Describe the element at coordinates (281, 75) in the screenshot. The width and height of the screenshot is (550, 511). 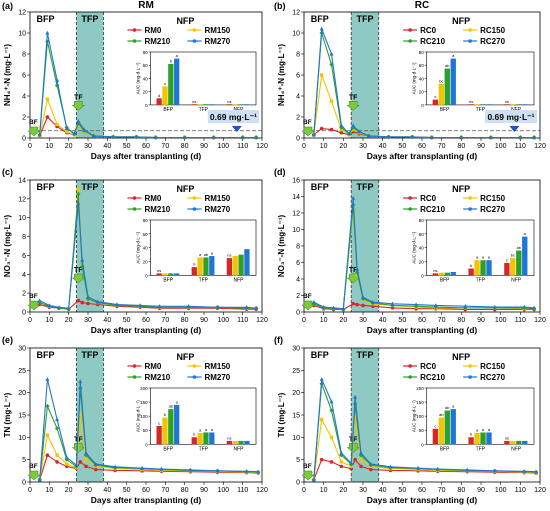
I see `y-axis-label: NH₄⁺-N (mg·L⁻¹)` at that location.